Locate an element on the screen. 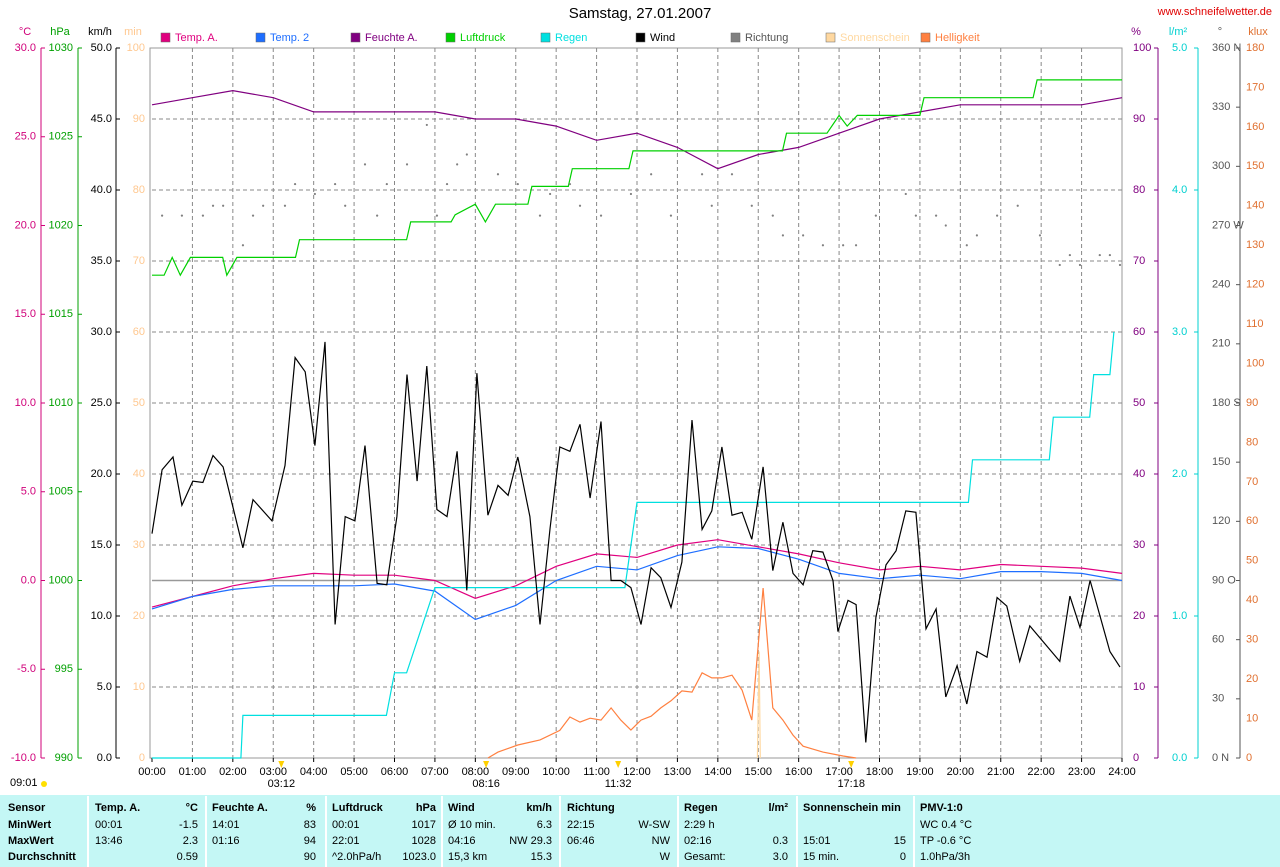 The image size is (1280, 867). legend-label: Wind is located at coordinates (662, 38).